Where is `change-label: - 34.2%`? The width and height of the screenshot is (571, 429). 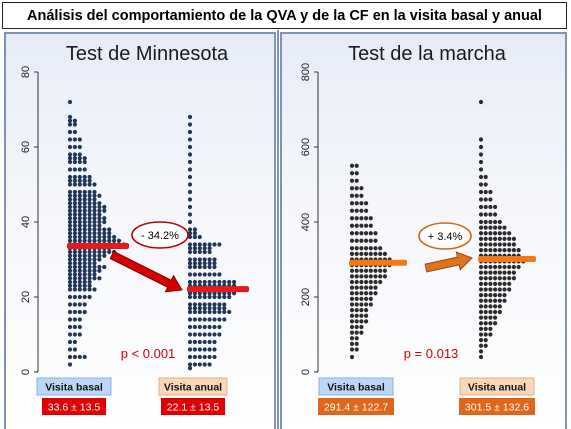 change-label: - 34.2% is located at coordinates (160, 236).